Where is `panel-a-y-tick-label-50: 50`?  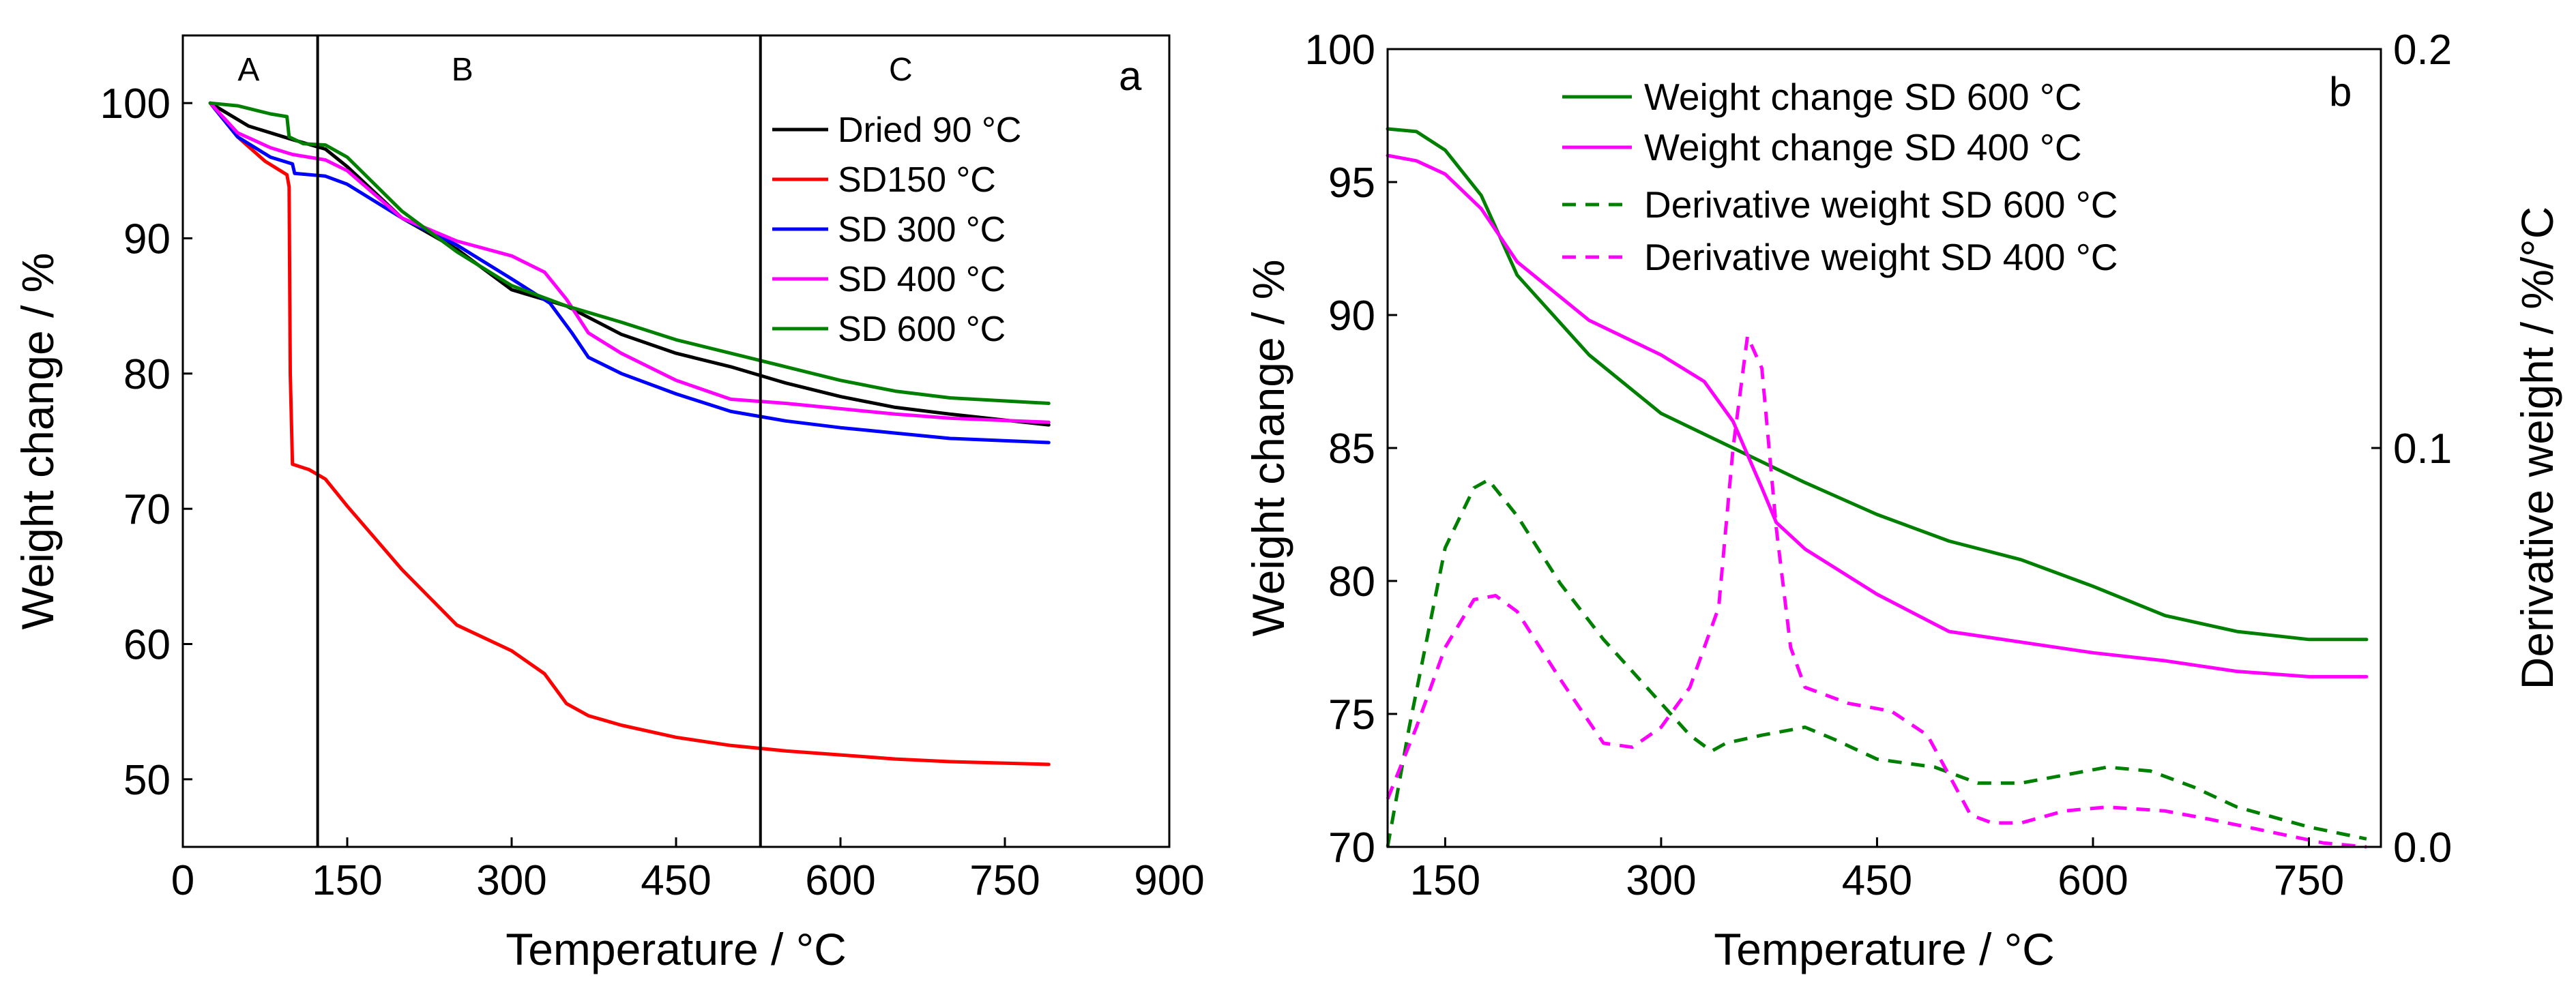 panel-a-y-tick-label-50: 50 is located at coordinates (147, 780).